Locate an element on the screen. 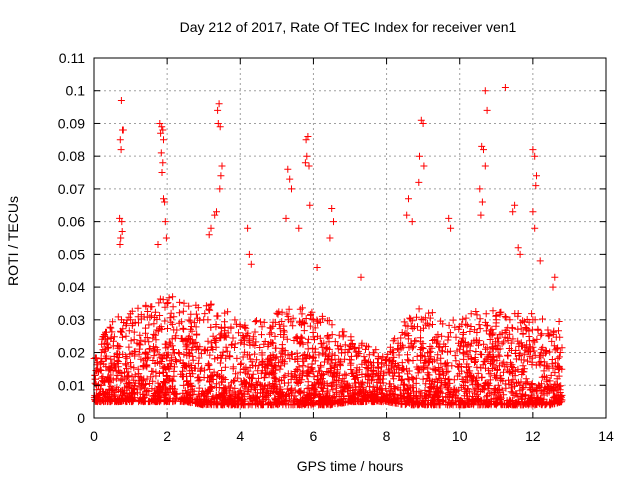 The width and height of the screenshot is (640, 480). x-tick-label: 12 is located at coordinates (533, 436).